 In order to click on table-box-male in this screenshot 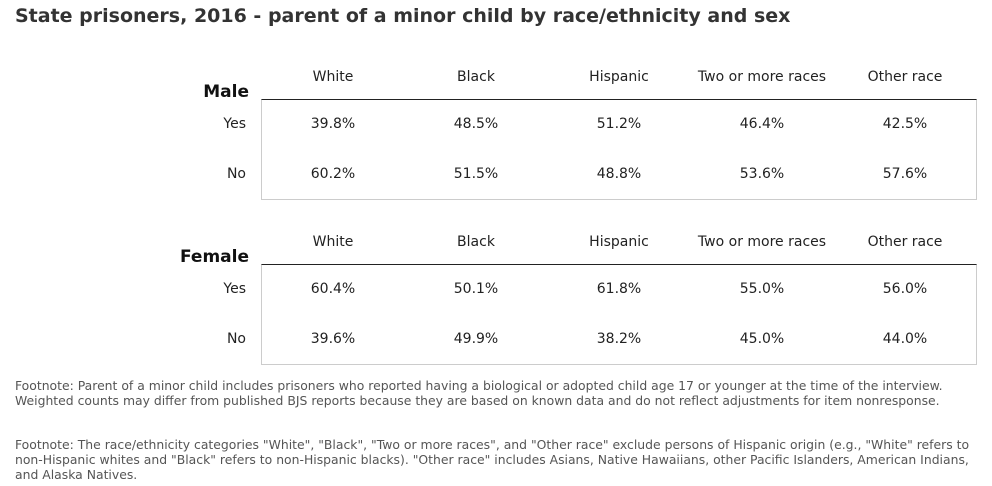, I will do `click(619, 149)`.